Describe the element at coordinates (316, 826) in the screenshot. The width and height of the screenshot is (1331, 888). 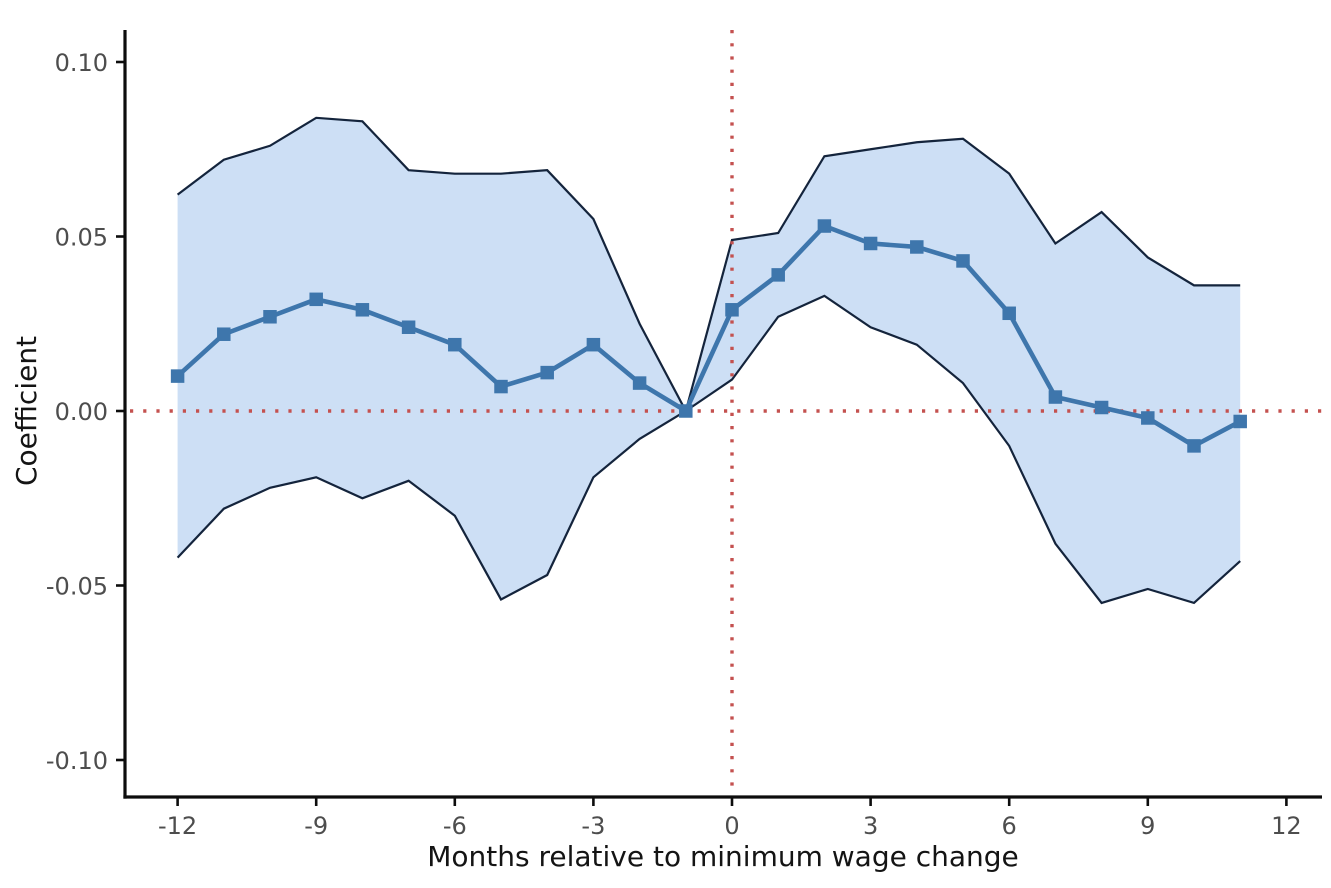
I see `x-tick-label: -9` at that location.